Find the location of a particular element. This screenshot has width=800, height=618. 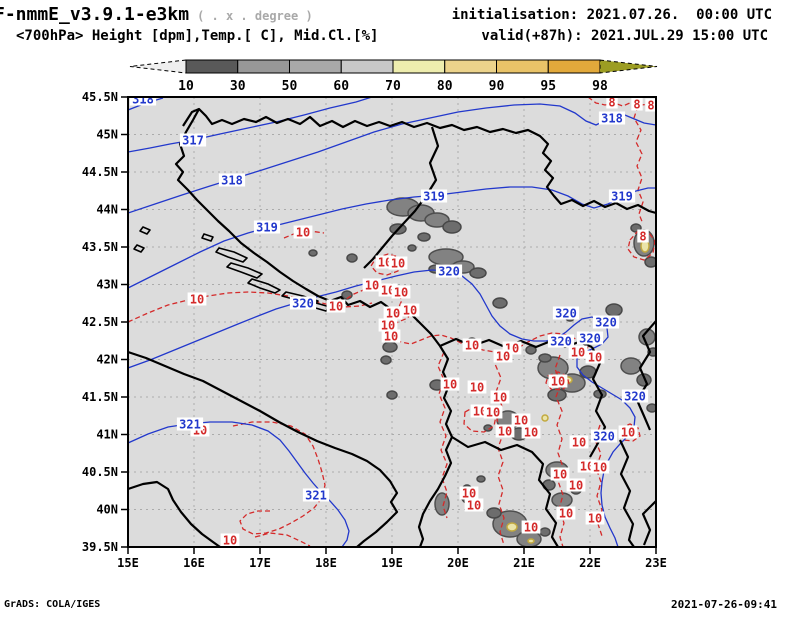

lon-tick-label: 23E is located at coordinates (656, 563).